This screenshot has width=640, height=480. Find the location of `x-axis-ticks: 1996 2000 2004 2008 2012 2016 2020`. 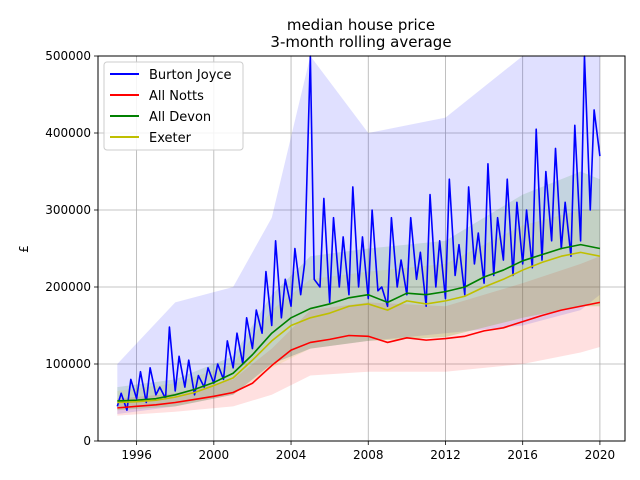

x-axis-ticks: 1996 2000 2004 2008 2012 2016 2020 is located at coordinates (368, 451).